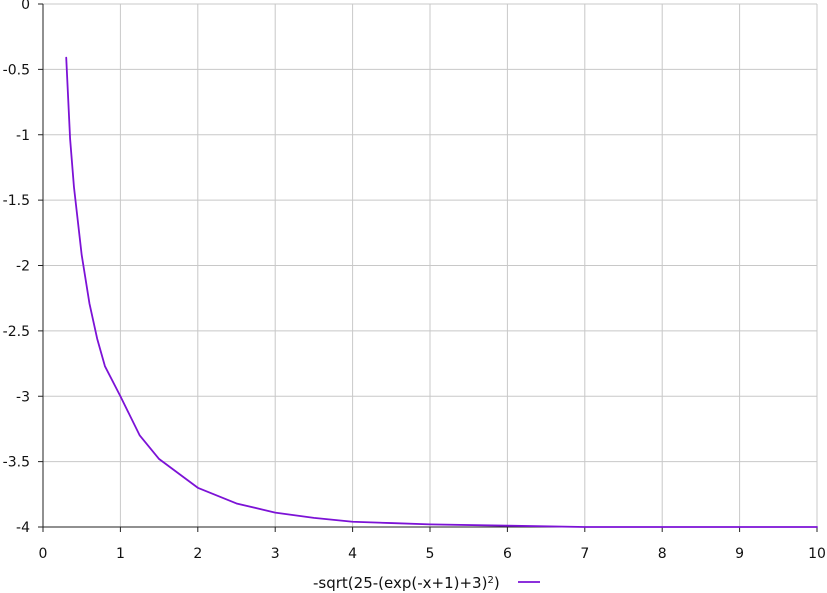  Describe the element at coordinates (120, 554) in the screenshot. I see `x-axis-tick-label: 1` at that location.